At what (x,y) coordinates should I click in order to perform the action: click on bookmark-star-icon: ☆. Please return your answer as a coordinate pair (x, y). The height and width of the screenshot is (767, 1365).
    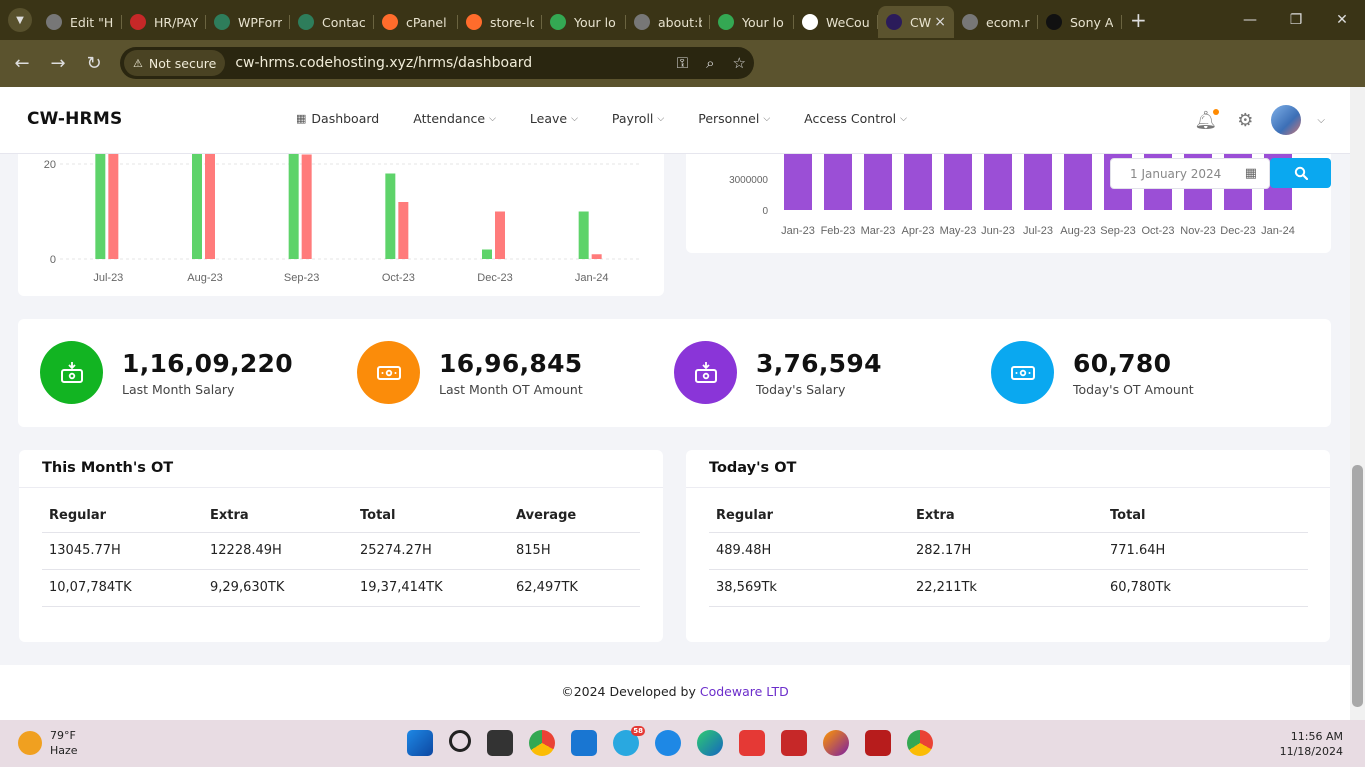
    Looking at the image, I should click on (739, 63).